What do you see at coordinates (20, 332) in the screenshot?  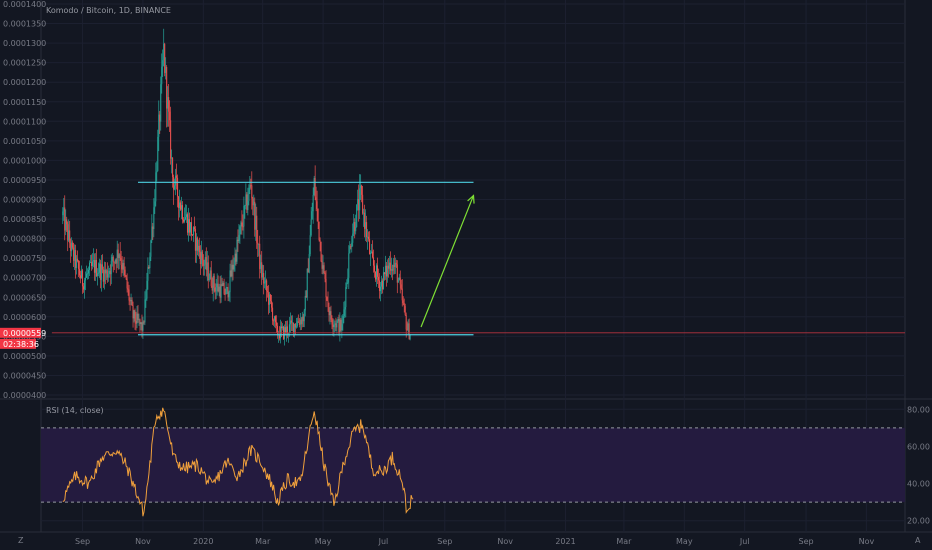 I see `current-price-badge` at bounding box center [20, 332].